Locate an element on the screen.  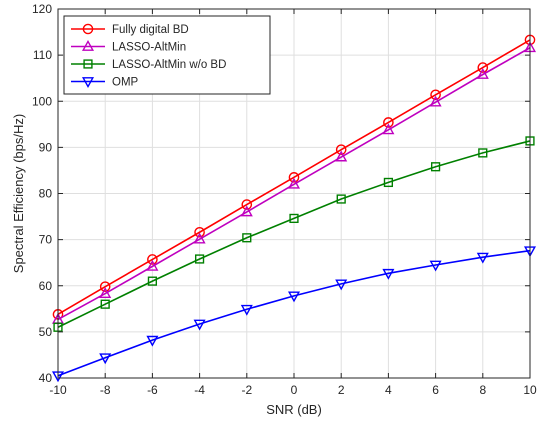
x-tick-label: 8 is located at coordinates (482, 390).